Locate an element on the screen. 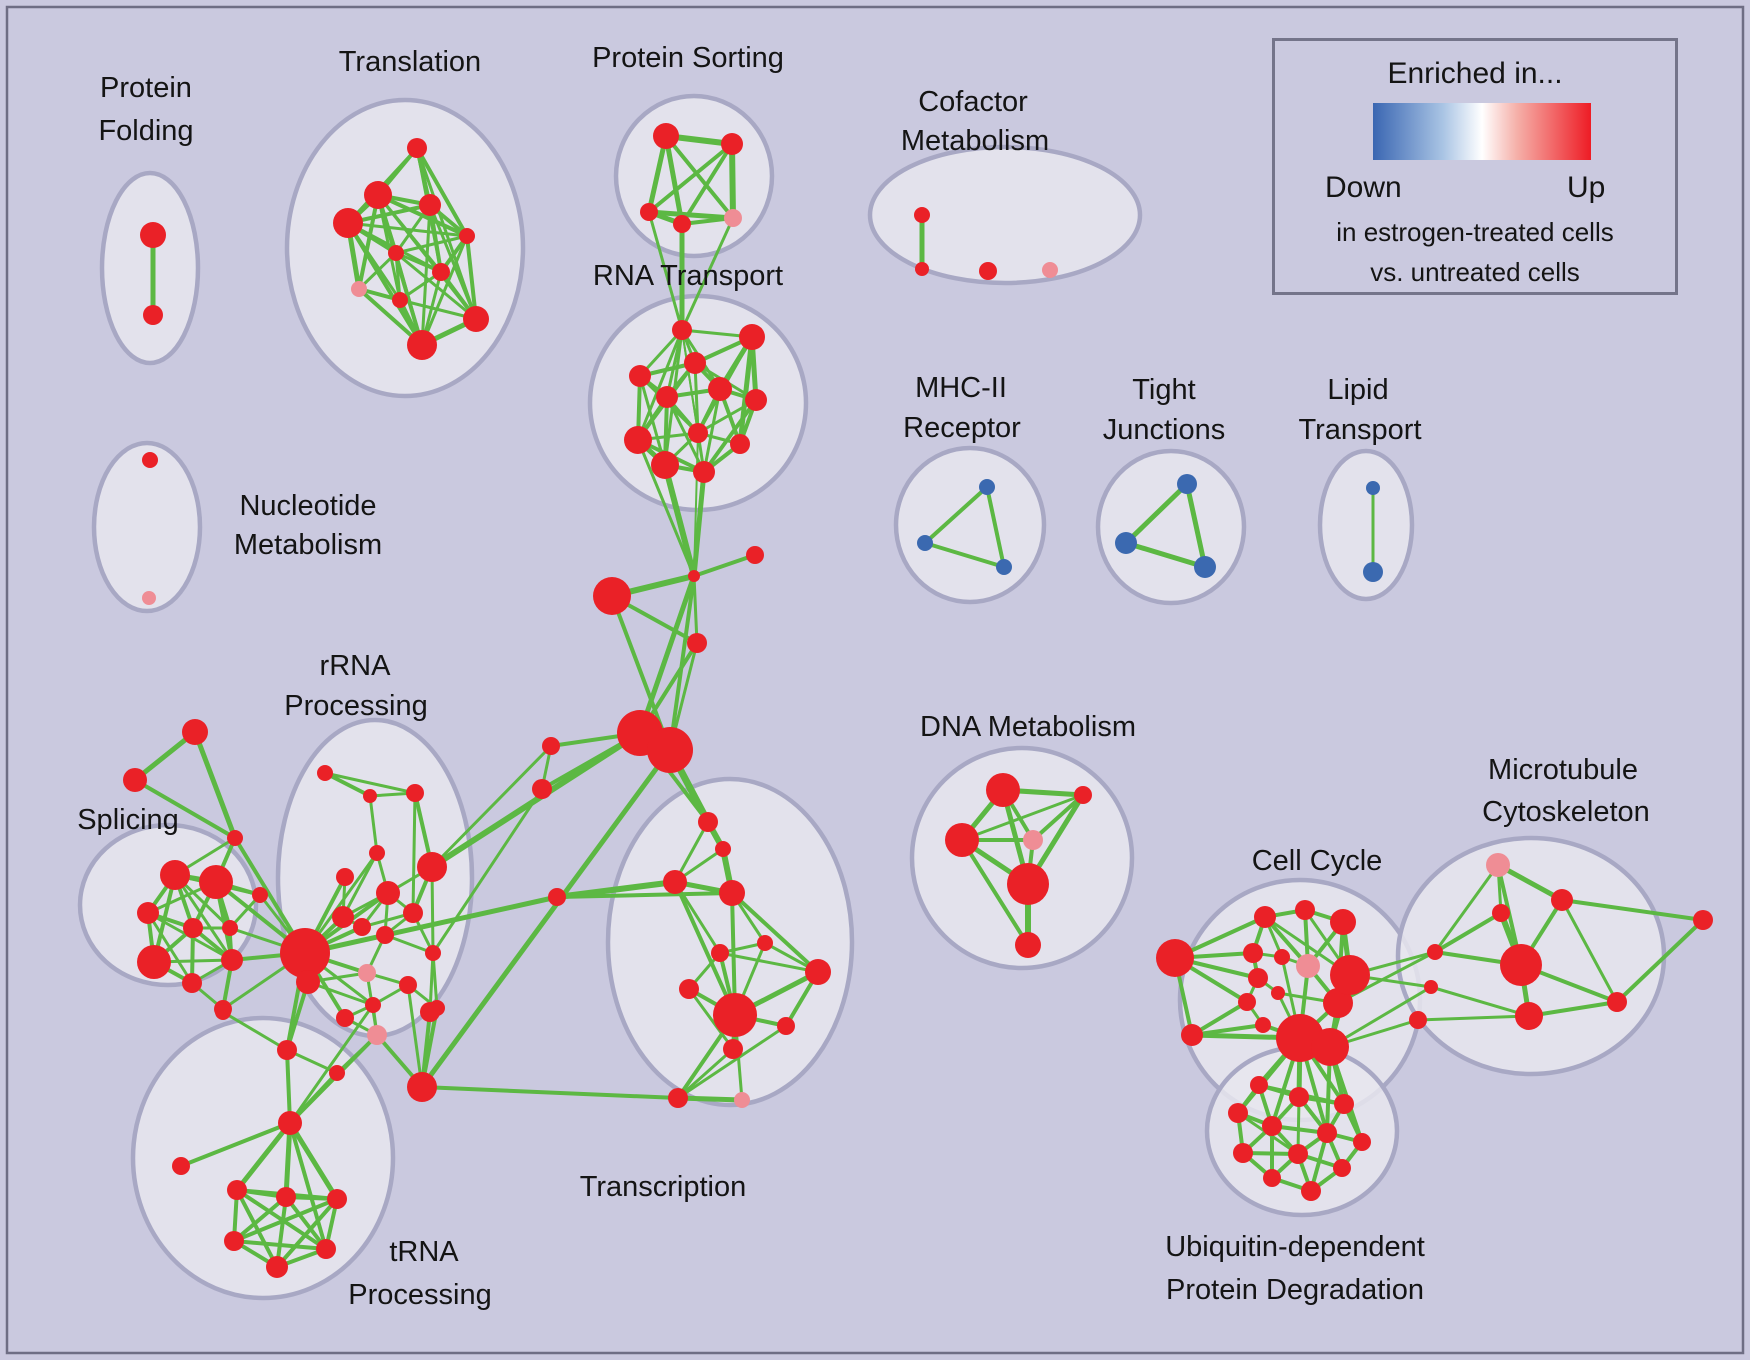 This screenshot has height=1360, width=1750. legend-down-label: Down is located at coordinates (1363, 187).